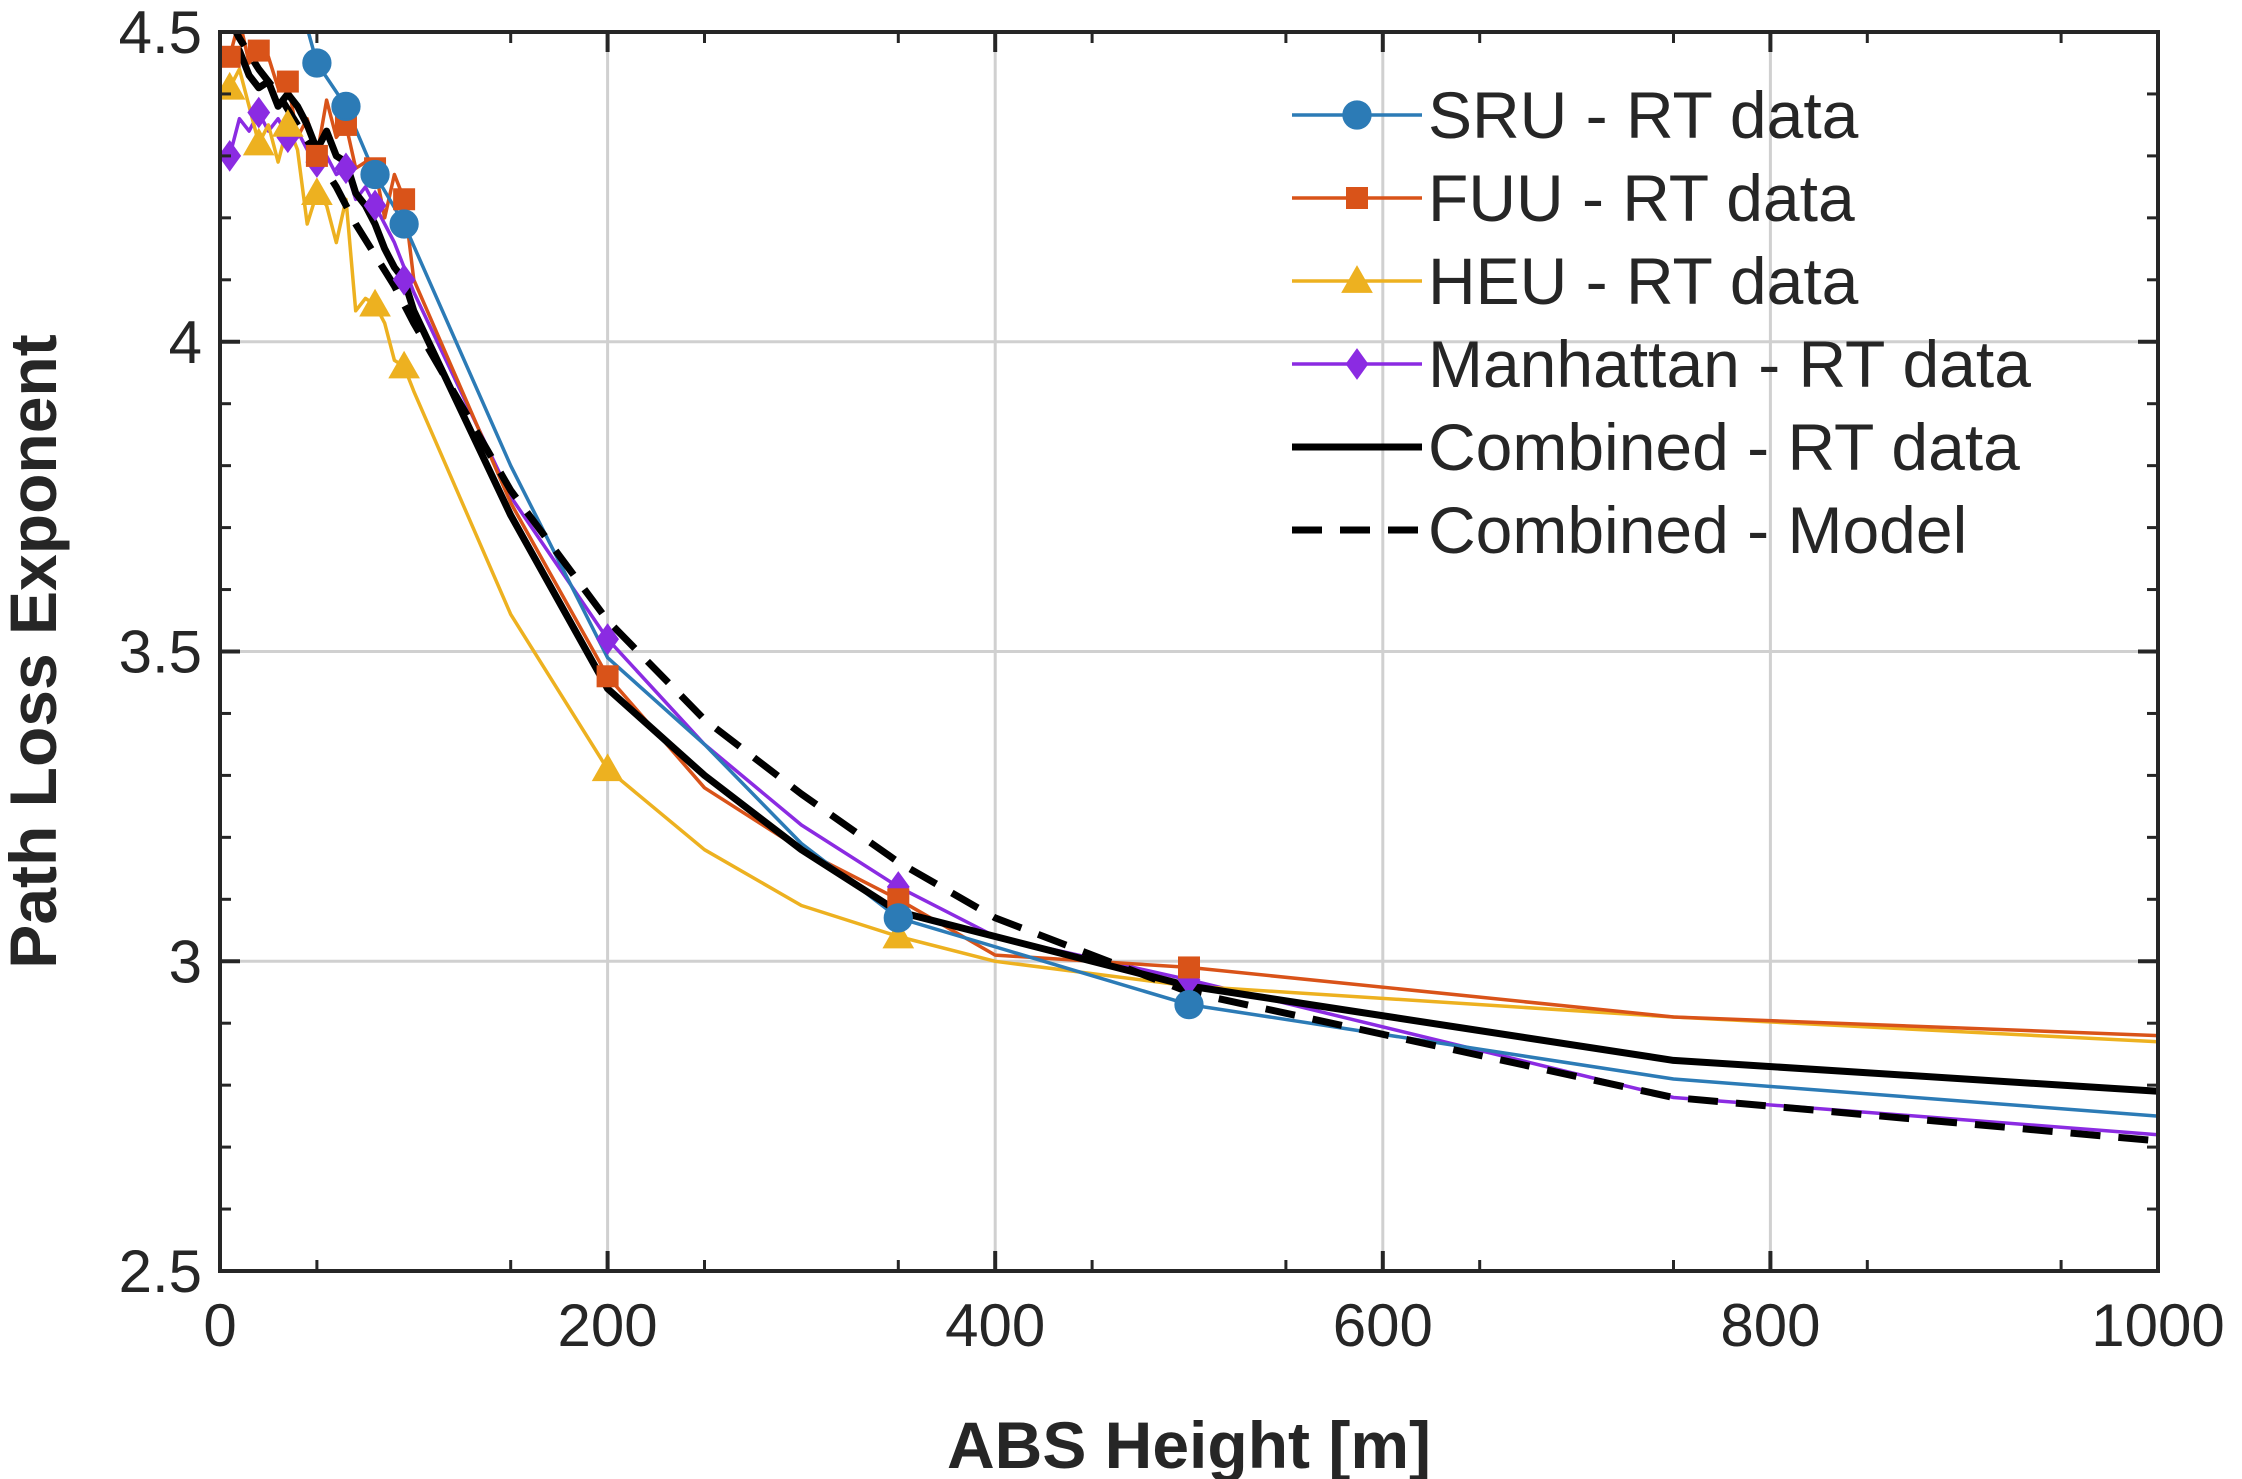  What do you see at coordinates (1643, 115) in the screenshot?
I see `legend-label-sru-rt-data: SRU - RT data` at bounding box center [1643, 115].